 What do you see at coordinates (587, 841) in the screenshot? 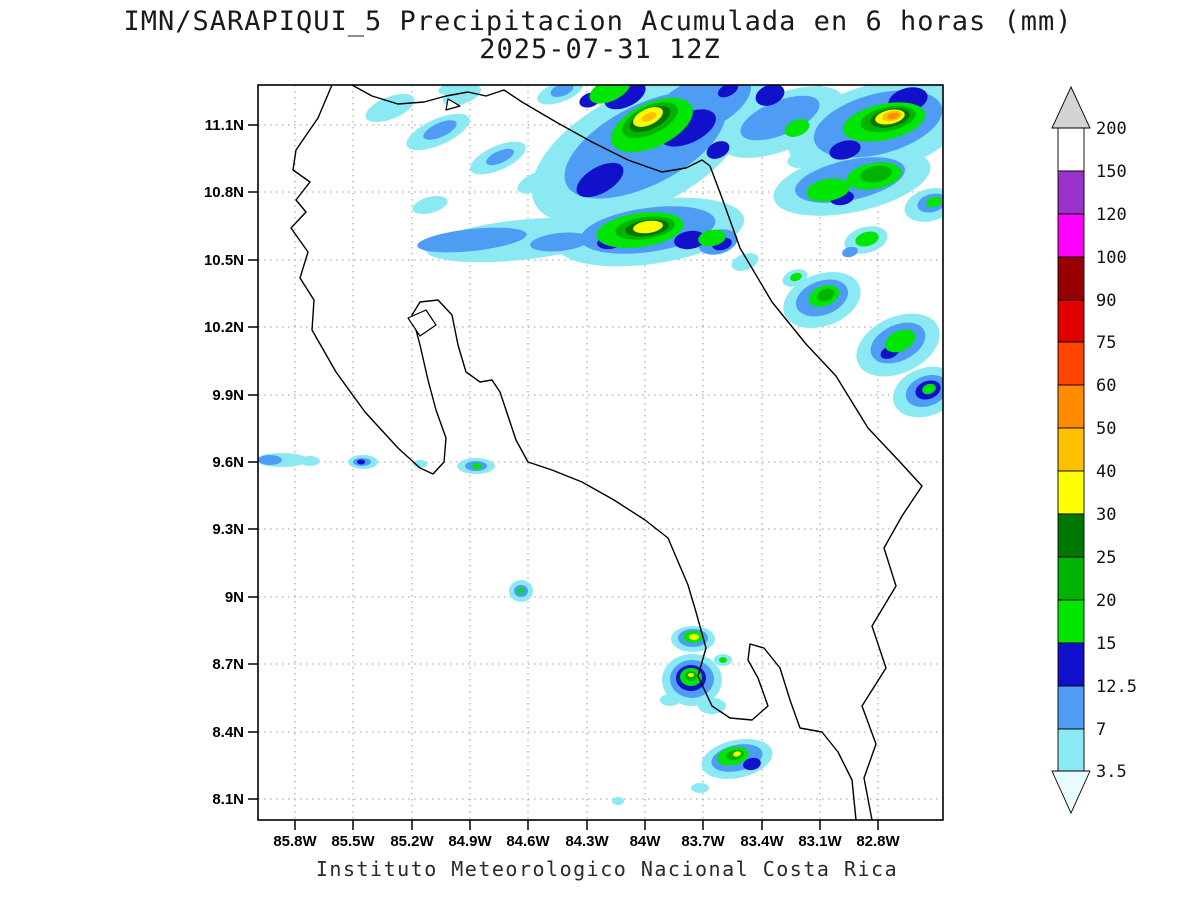
I see `lon-label: 84.3W` at bounding box center [587, 841].